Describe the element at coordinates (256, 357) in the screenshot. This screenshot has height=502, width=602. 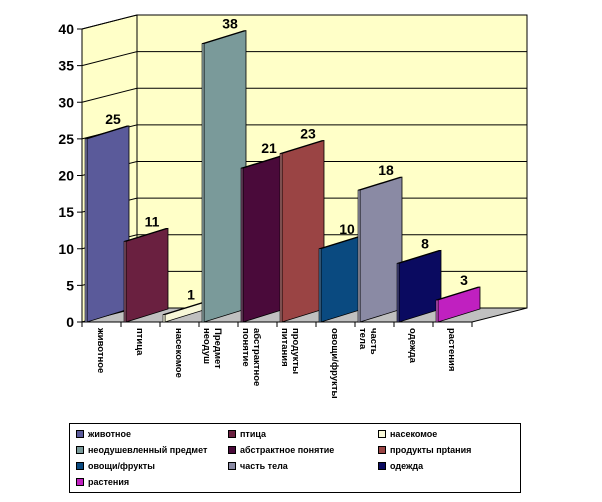
I see `x-tick-label-line: абстрактное` at that location.